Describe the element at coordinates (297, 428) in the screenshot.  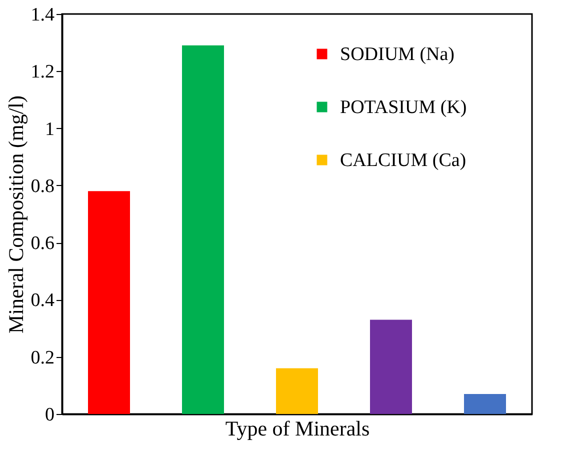
I see `x-axis-title: Type of Minerals` at that location.